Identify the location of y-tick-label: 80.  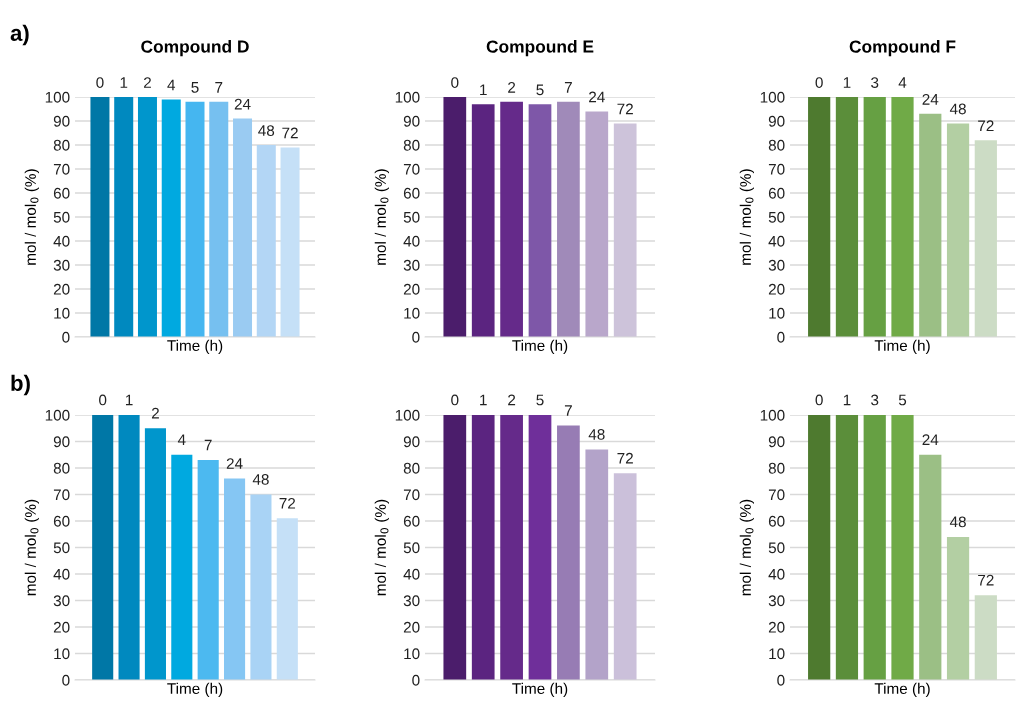
(61, 468).